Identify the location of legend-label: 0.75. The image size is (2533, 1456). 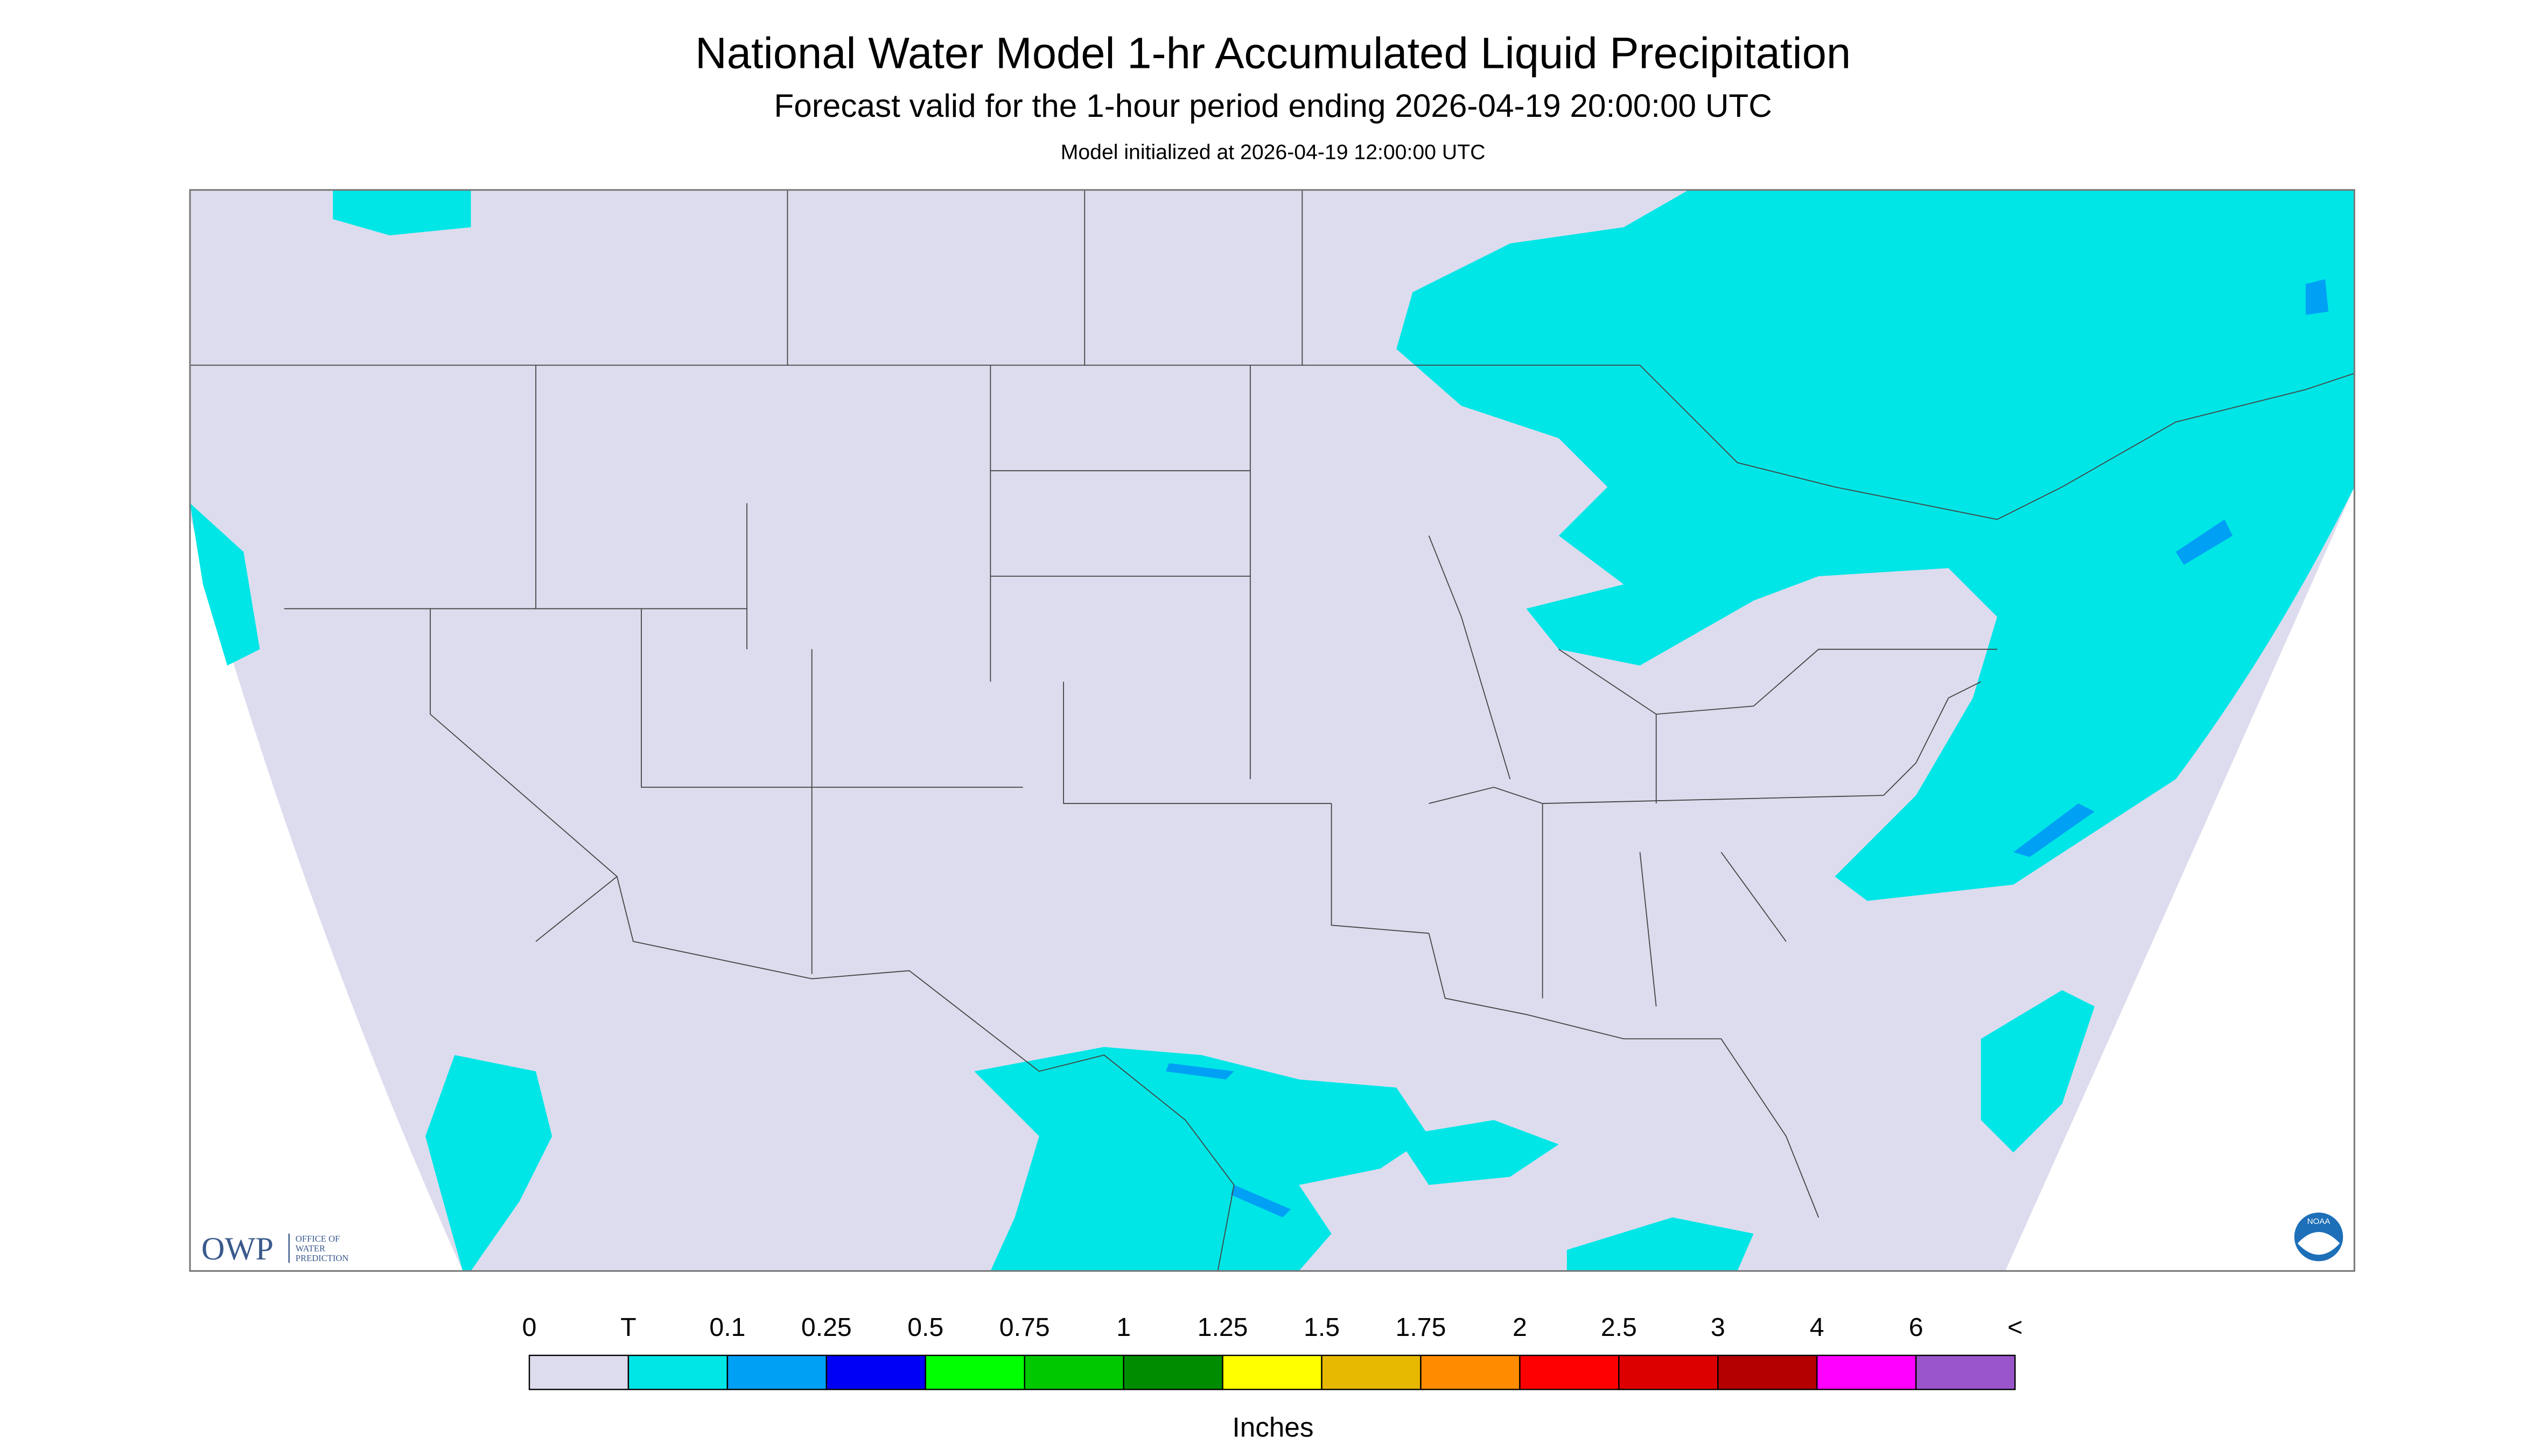
(1024, 1327).